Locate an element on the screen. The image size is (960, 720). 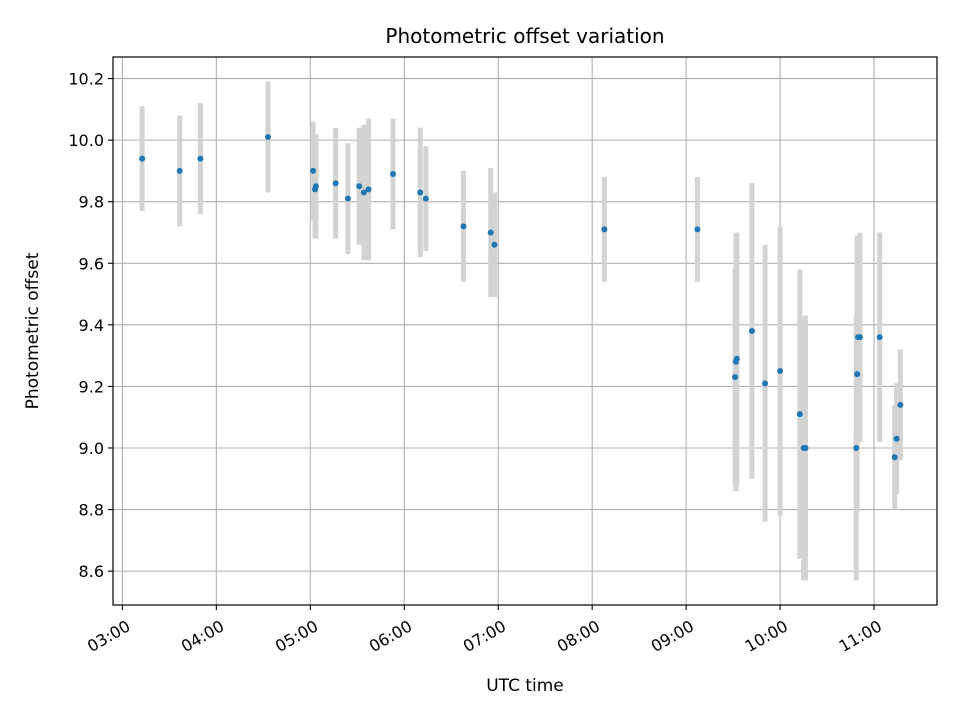
y-tick-label: 9.0 is located at coordinates (91, 448).